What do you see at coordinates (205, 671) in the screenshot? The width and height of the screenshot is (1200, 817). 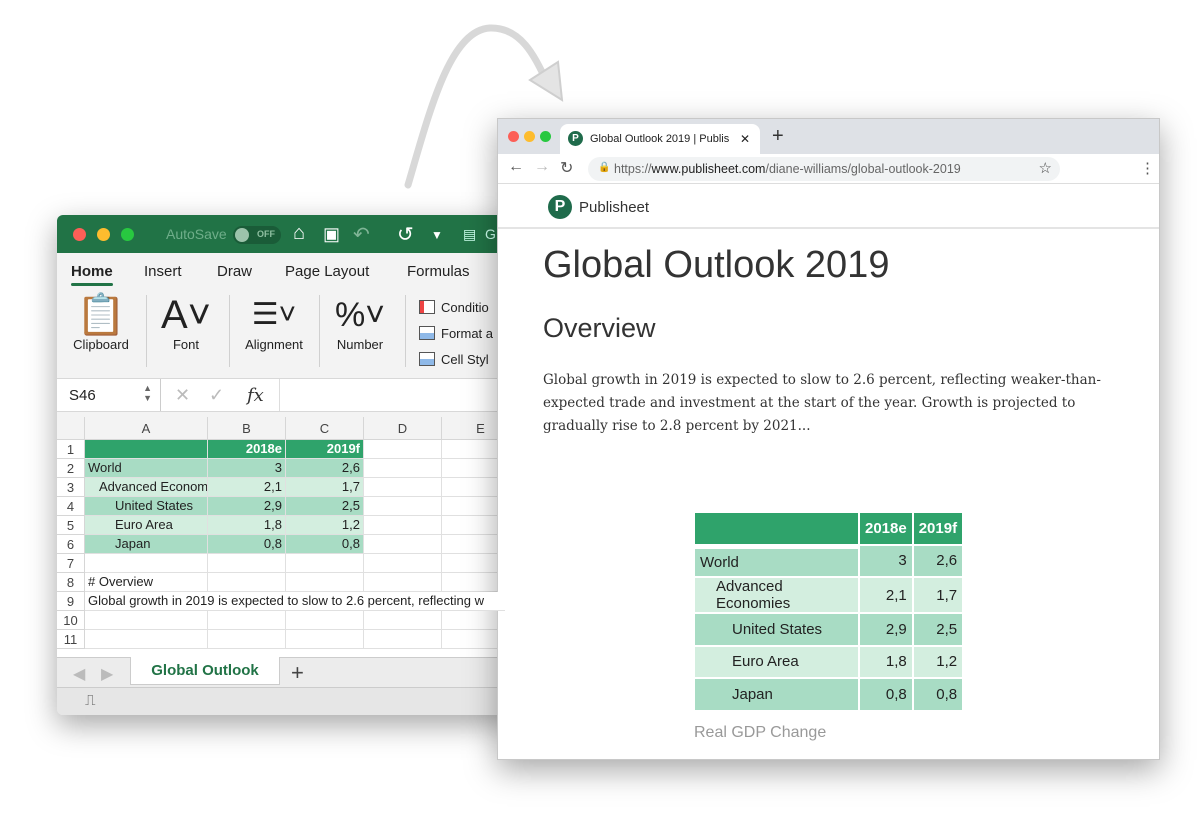 I see `sheet-tab-global-outlook: Global Outlook` at bounding box center [205, 671].